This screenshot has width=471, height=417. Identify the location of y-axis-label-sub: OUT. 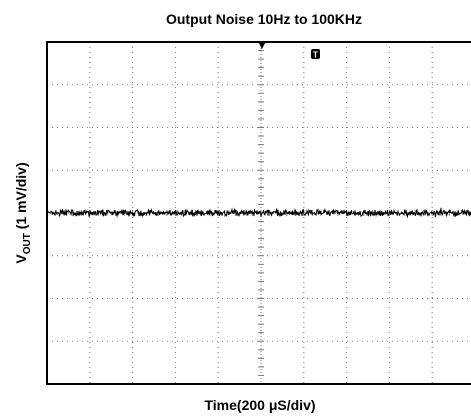
(27, 243).